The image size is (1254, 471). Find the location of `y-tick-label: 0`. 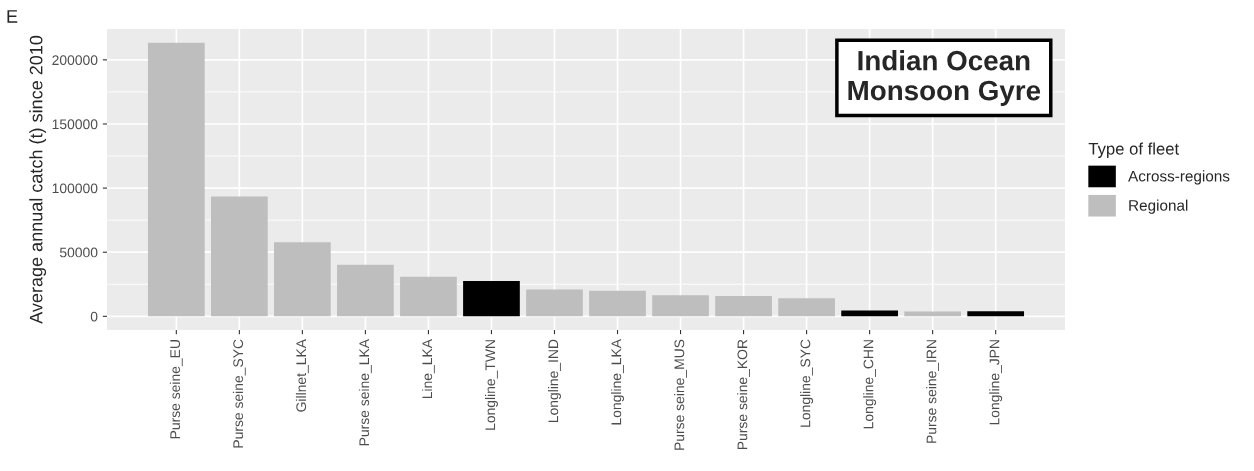

y-tick-label: 0 is located at coordinates (94, 316).